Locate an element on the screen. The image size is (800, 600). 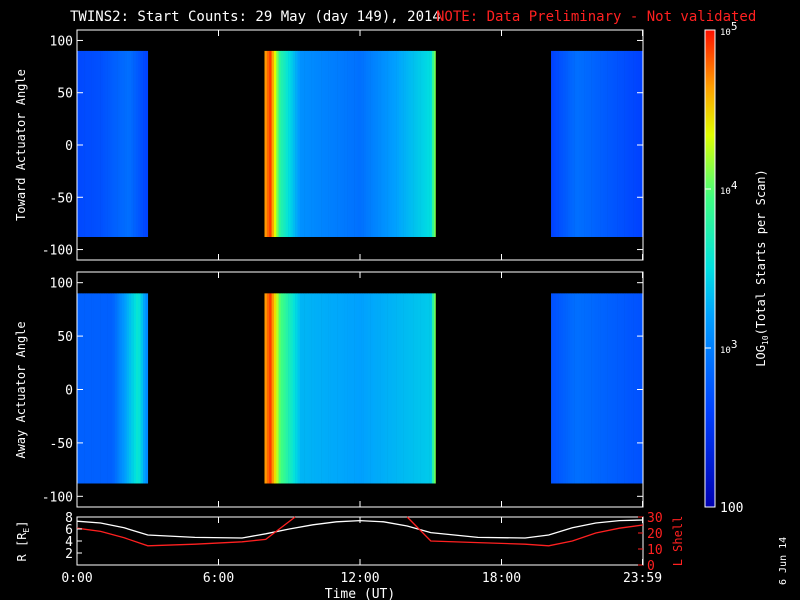
l-shell-line is located at coordinates (360, 531).